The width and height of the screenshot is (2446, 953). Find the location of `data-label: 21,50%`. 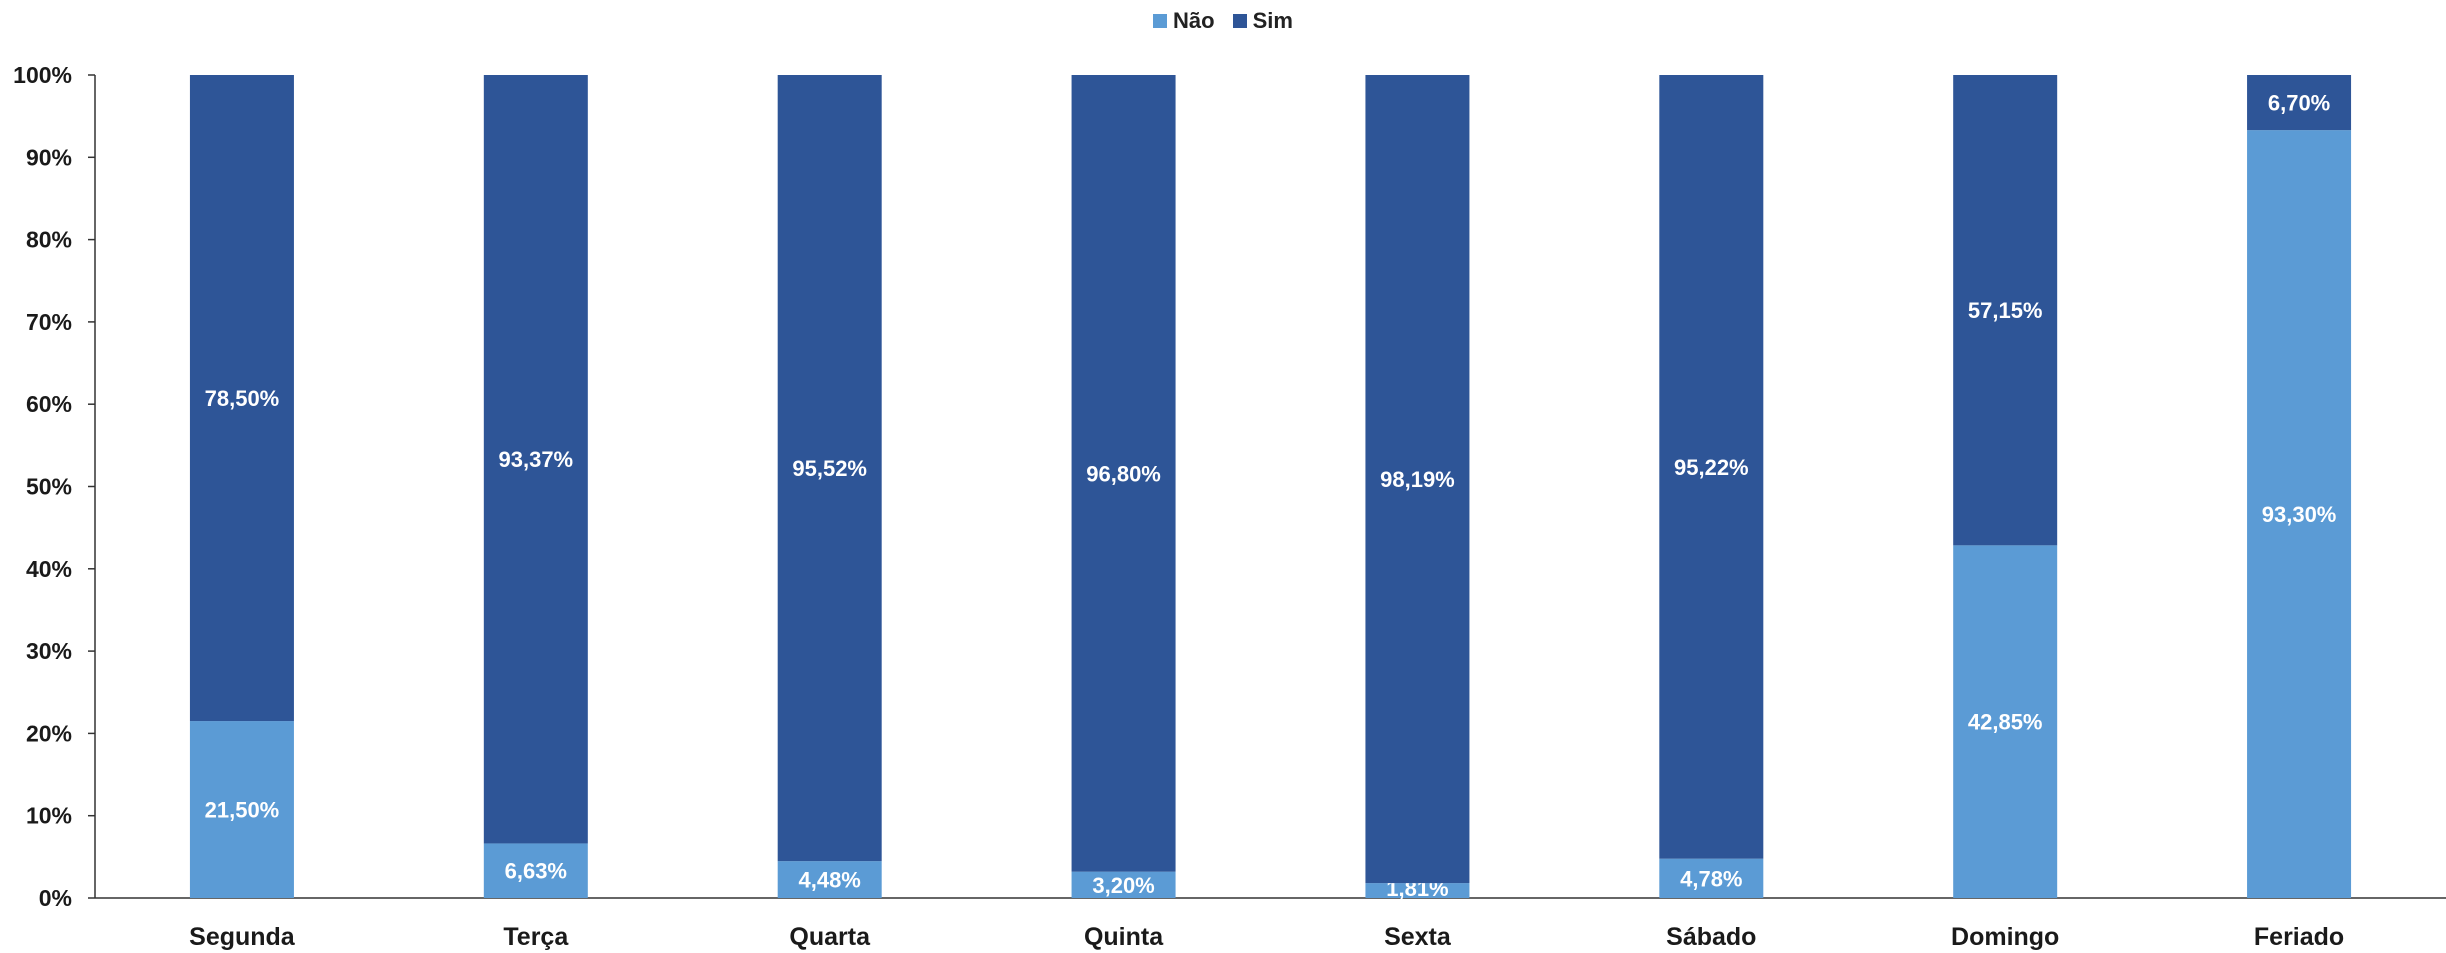

data-label: 21,50% is located at coordinates (242, 810).